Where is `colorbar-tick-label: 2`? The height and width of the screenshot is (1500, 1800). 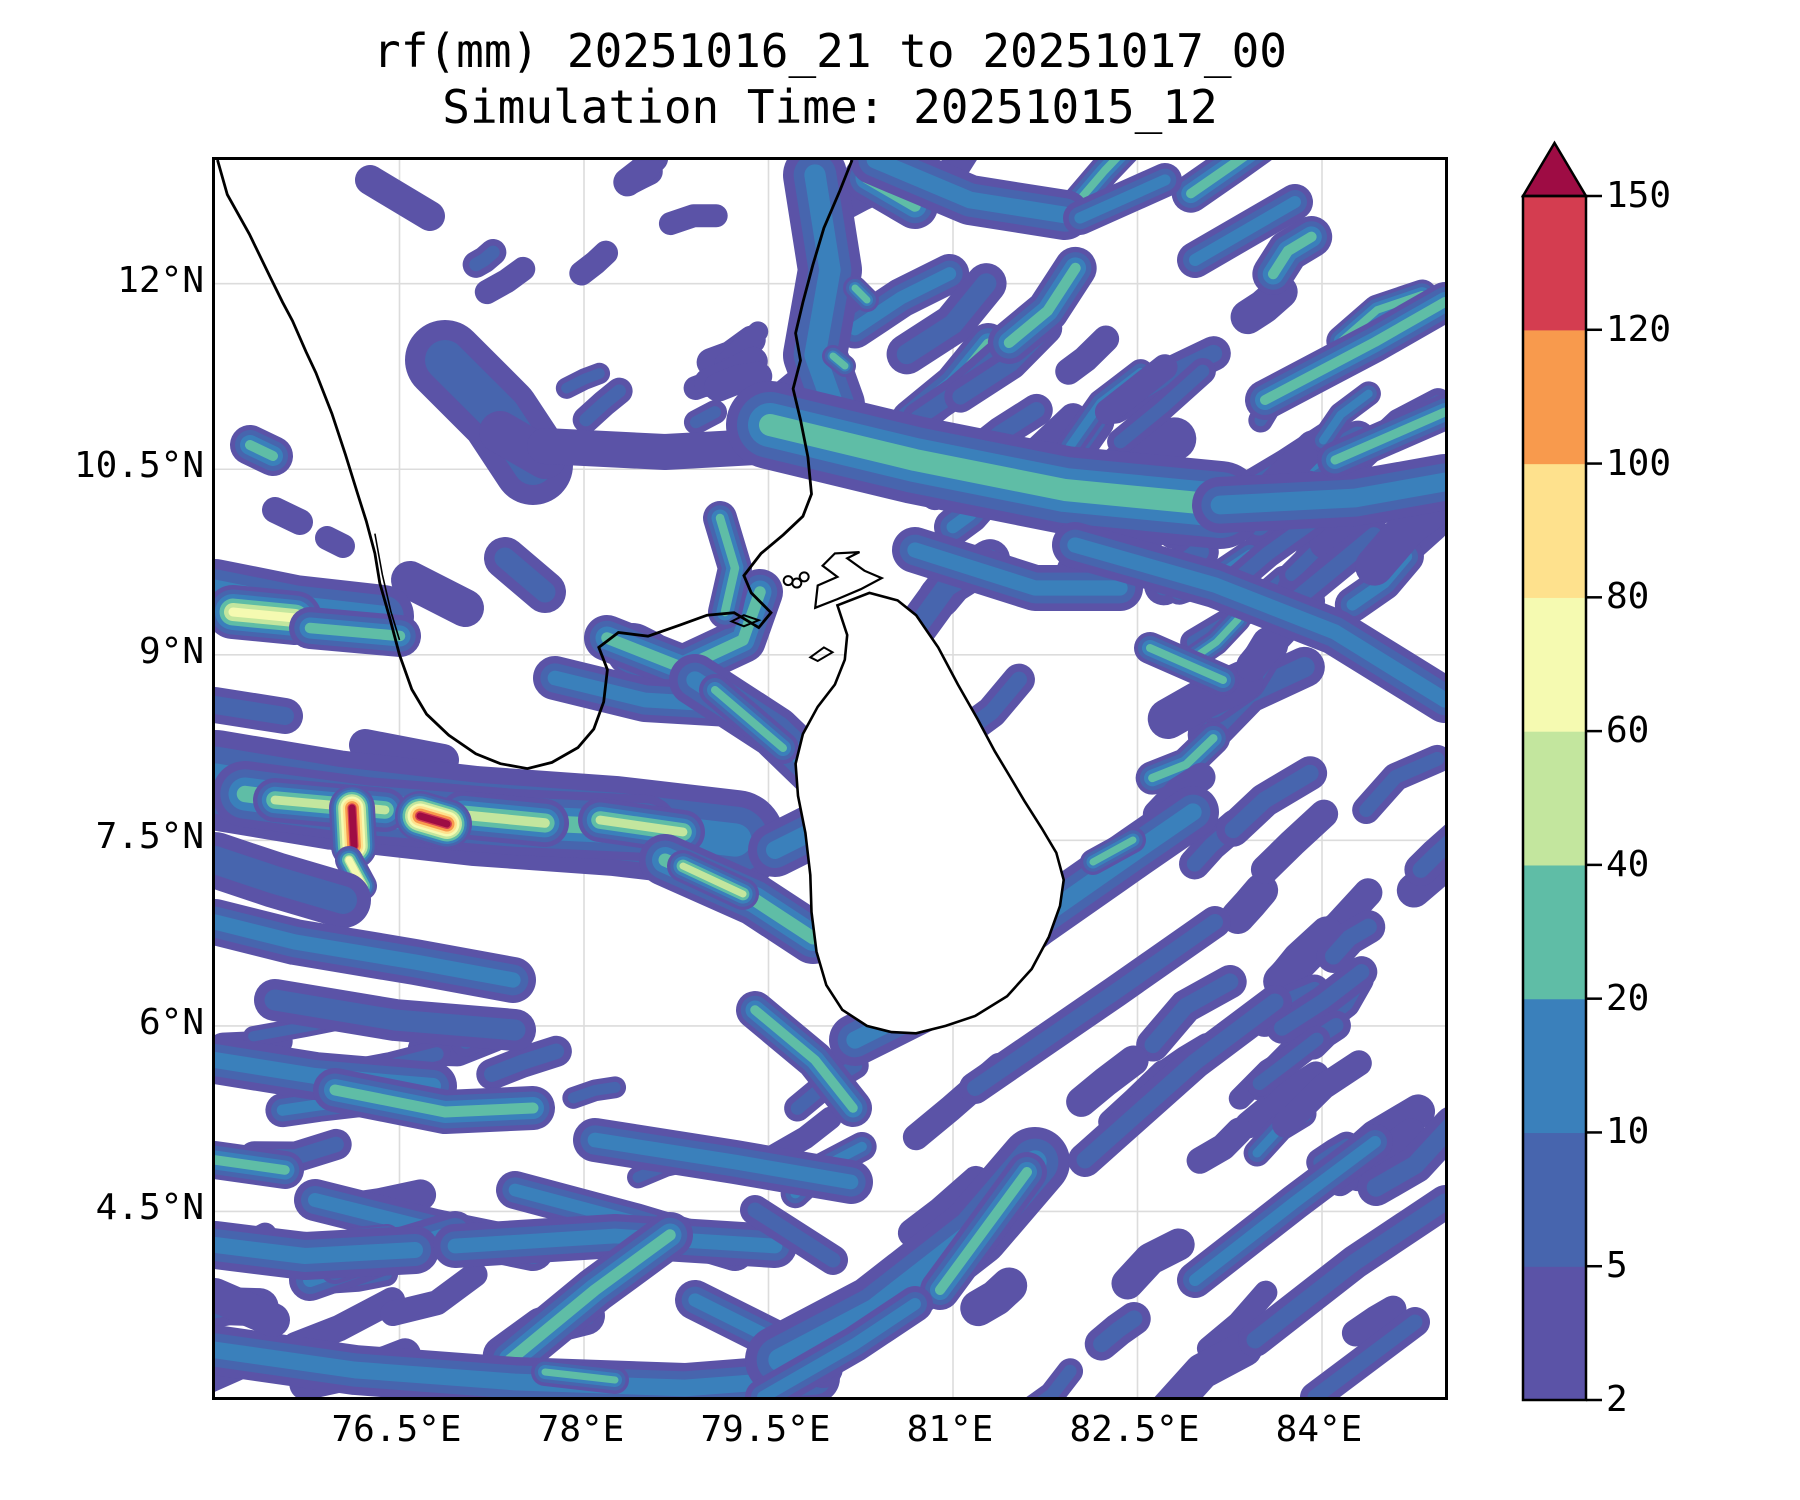 colorbar-tick-label: 2 is located at coordinates (1617, 1399).